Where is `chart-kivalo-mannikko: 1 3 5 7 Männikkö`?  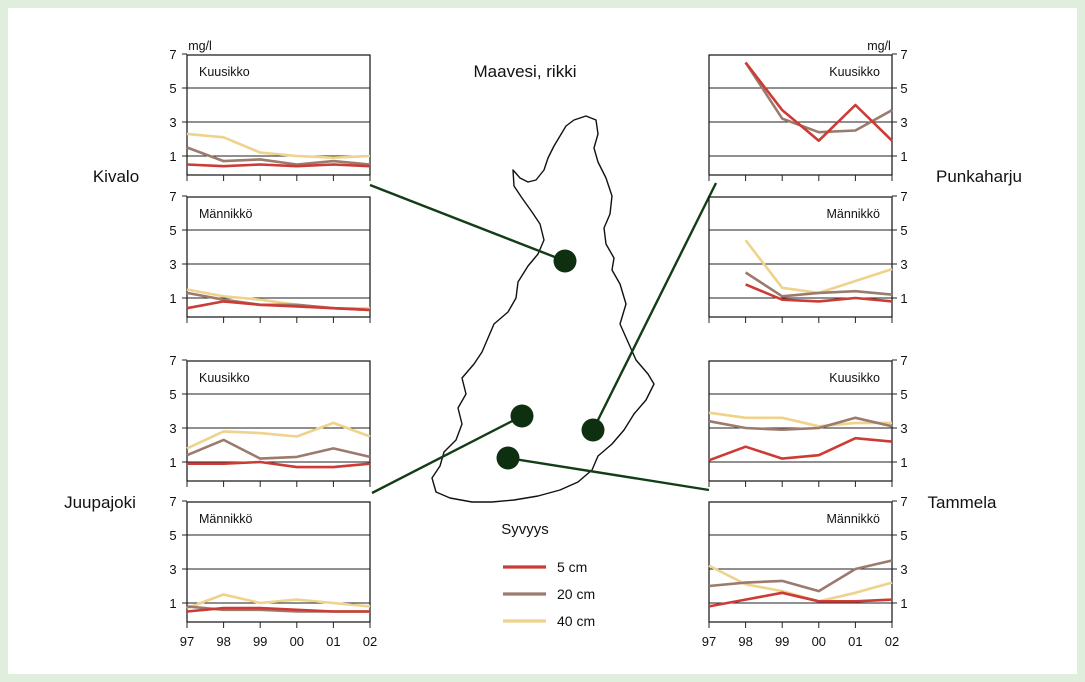
chart-kivalo-mannikko: 1 3 5 7 Männikkö is located at coordinates (270, 256).